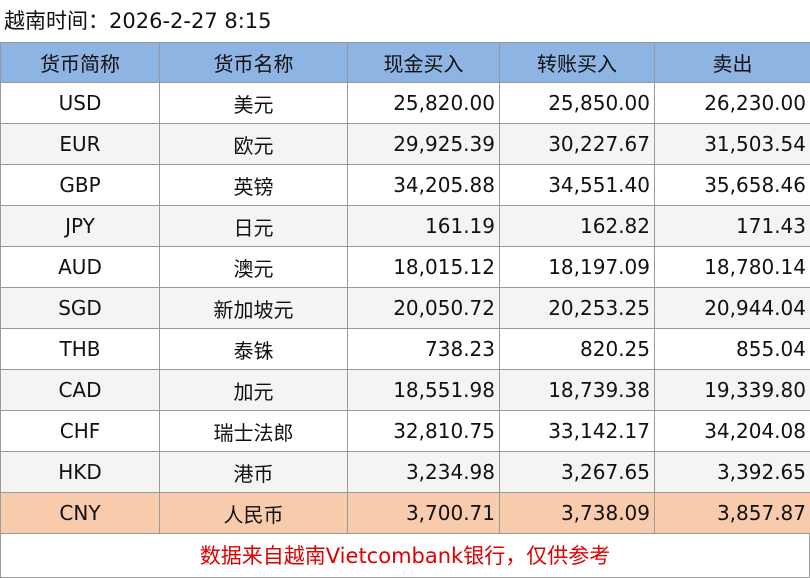  I want to click on currency-name: 港币, so click(254, 472).